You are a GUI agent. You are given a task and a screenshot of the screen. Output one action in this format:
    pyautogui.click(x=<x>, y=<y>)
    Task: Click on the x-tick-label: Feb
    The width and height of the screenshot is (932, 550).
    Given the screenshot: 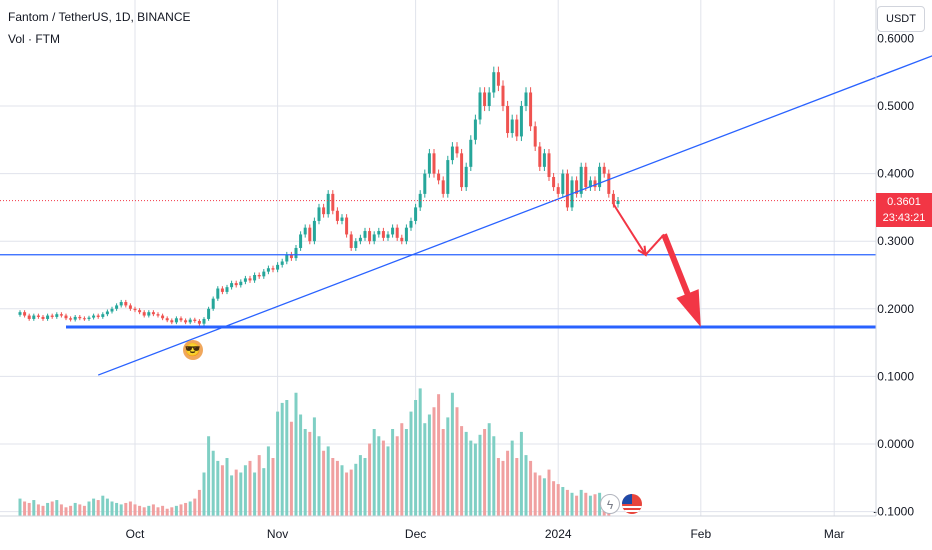 What is the action you would take?
    pyautogui.click(x=700, y=534)
    